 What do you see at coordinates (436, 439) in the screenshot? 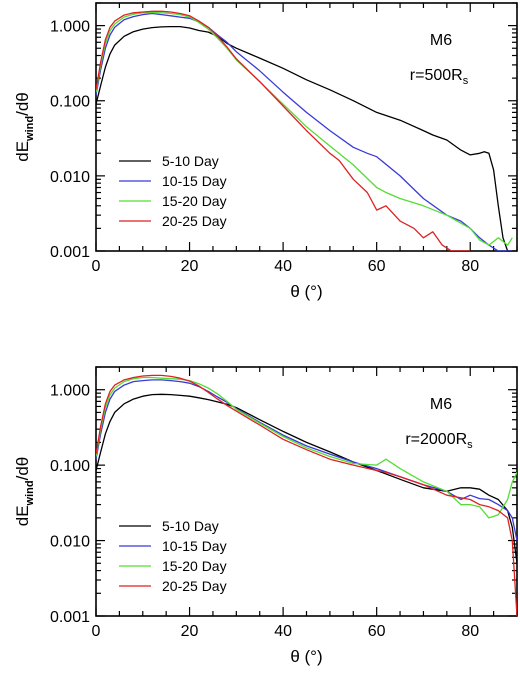
I see `radius-label-main: r=2000R` at bounding box center [436, 439].